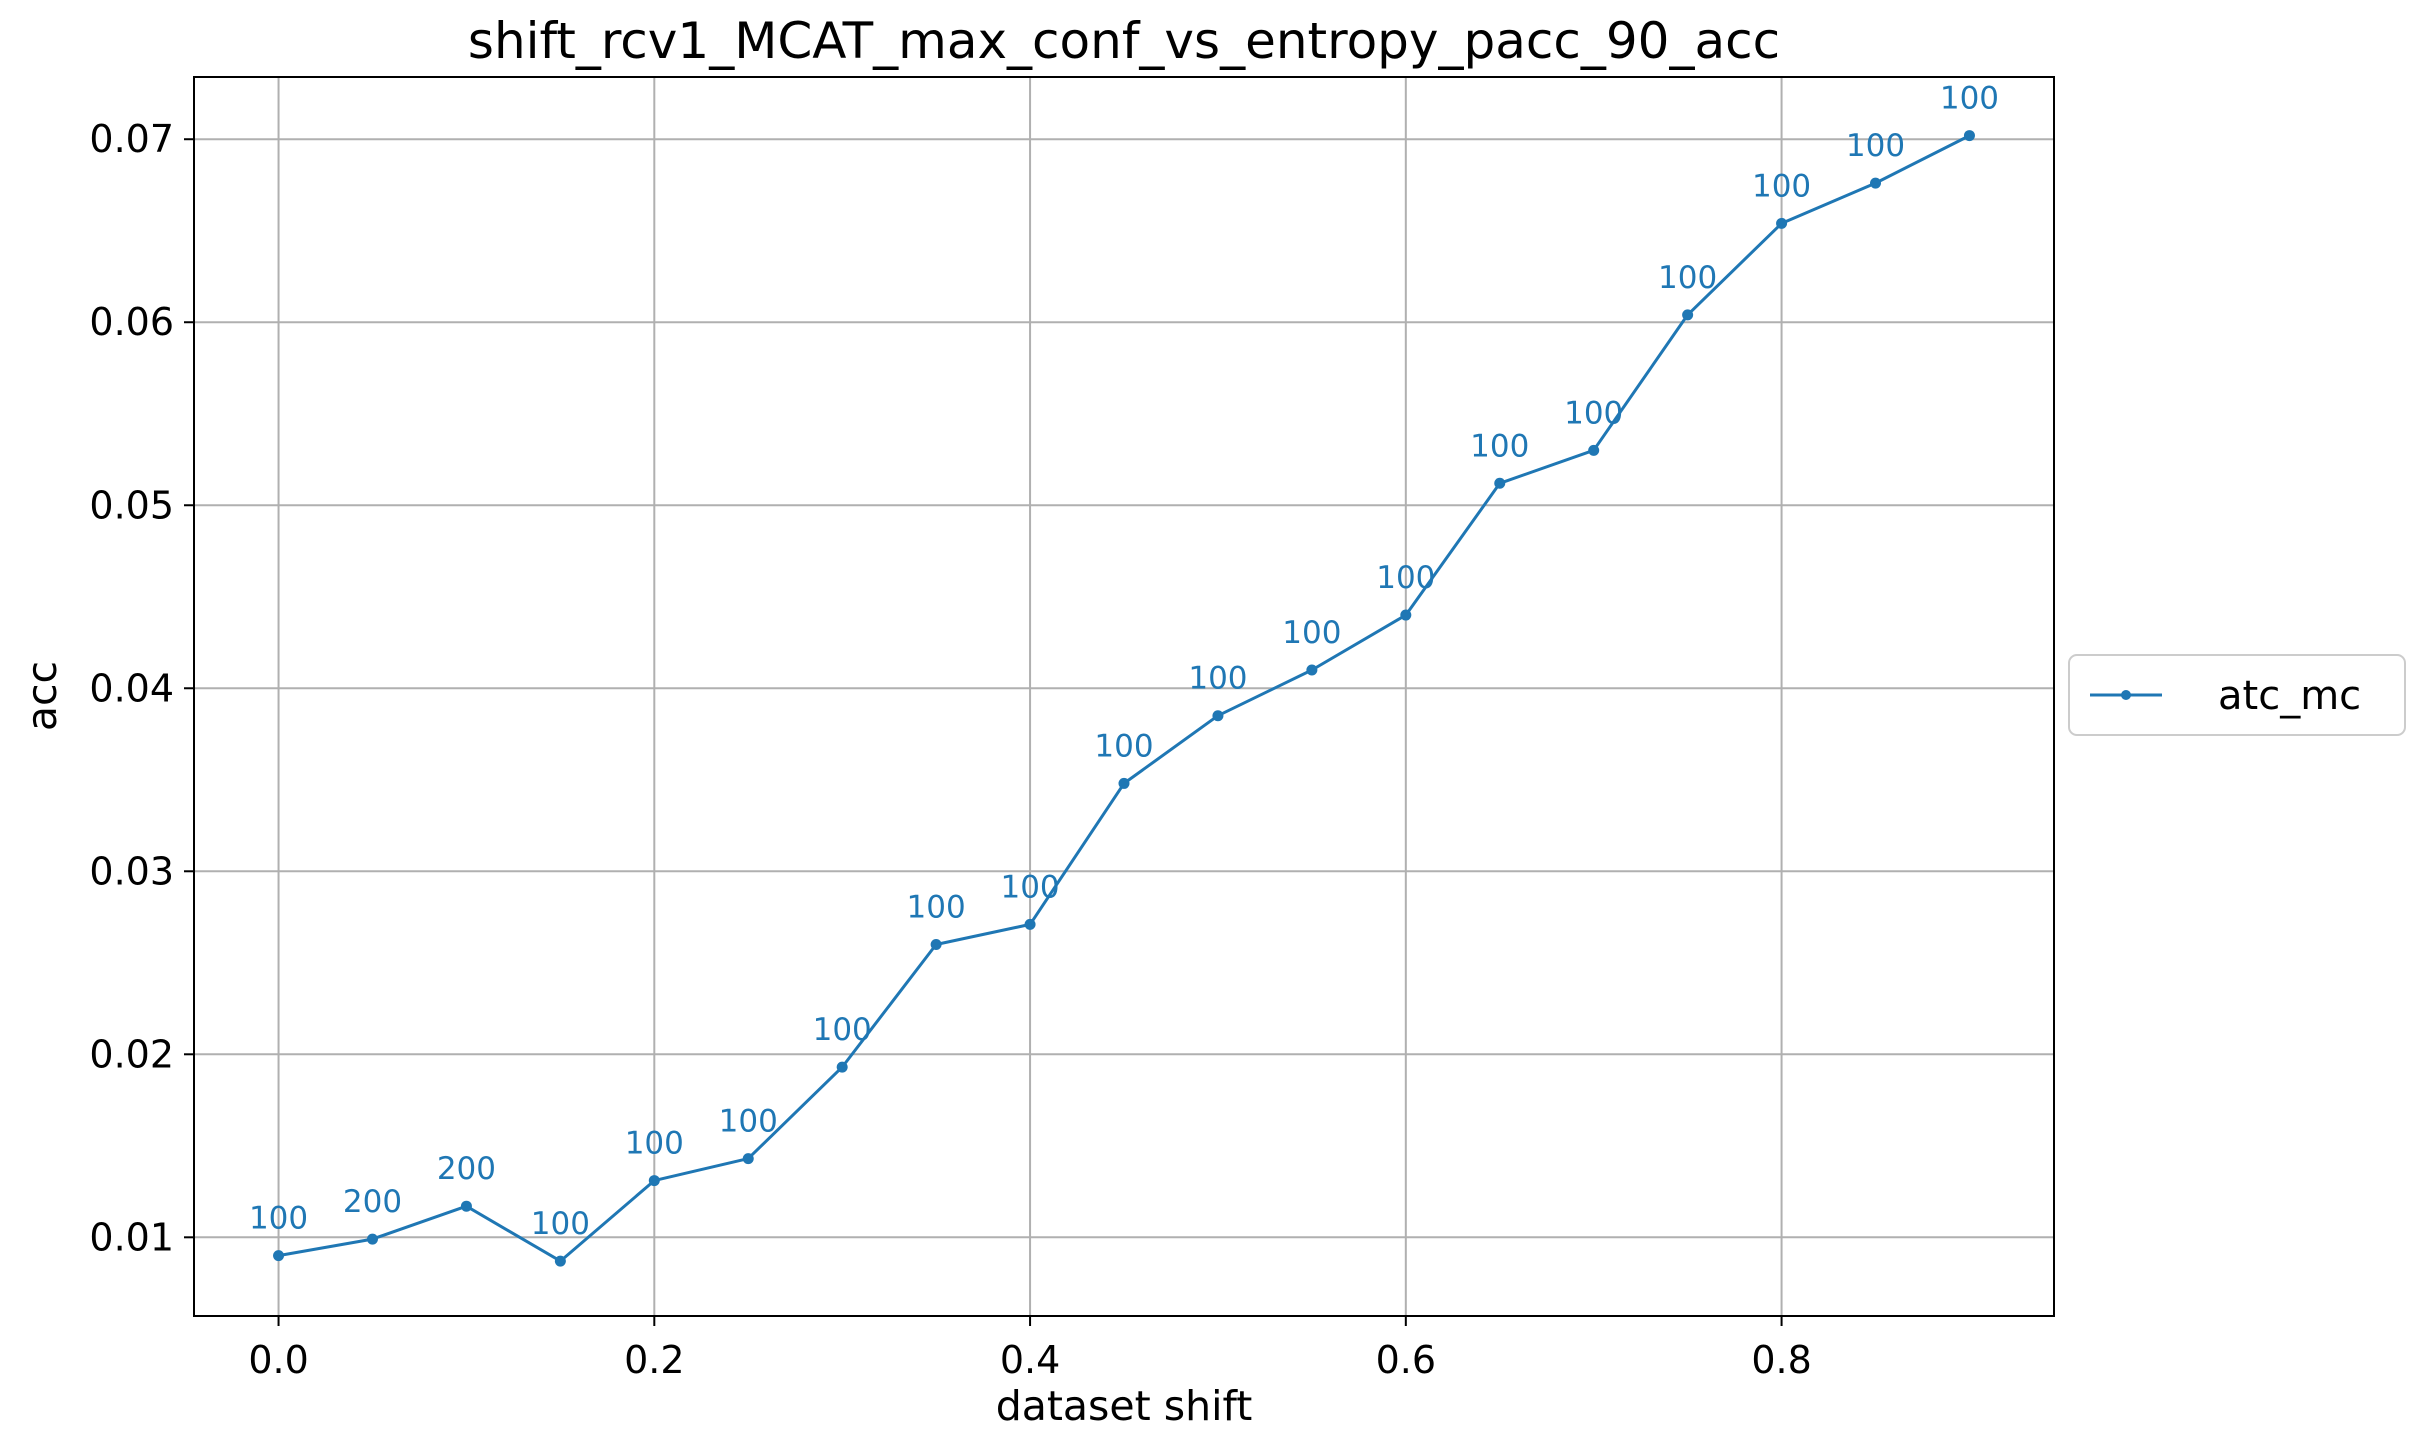 The width and height of the screenshot is (2414, 1446). Describe the element at coordinates (131, 871) in the screenshot. I see `y-tick-label: 0.03` at that location.